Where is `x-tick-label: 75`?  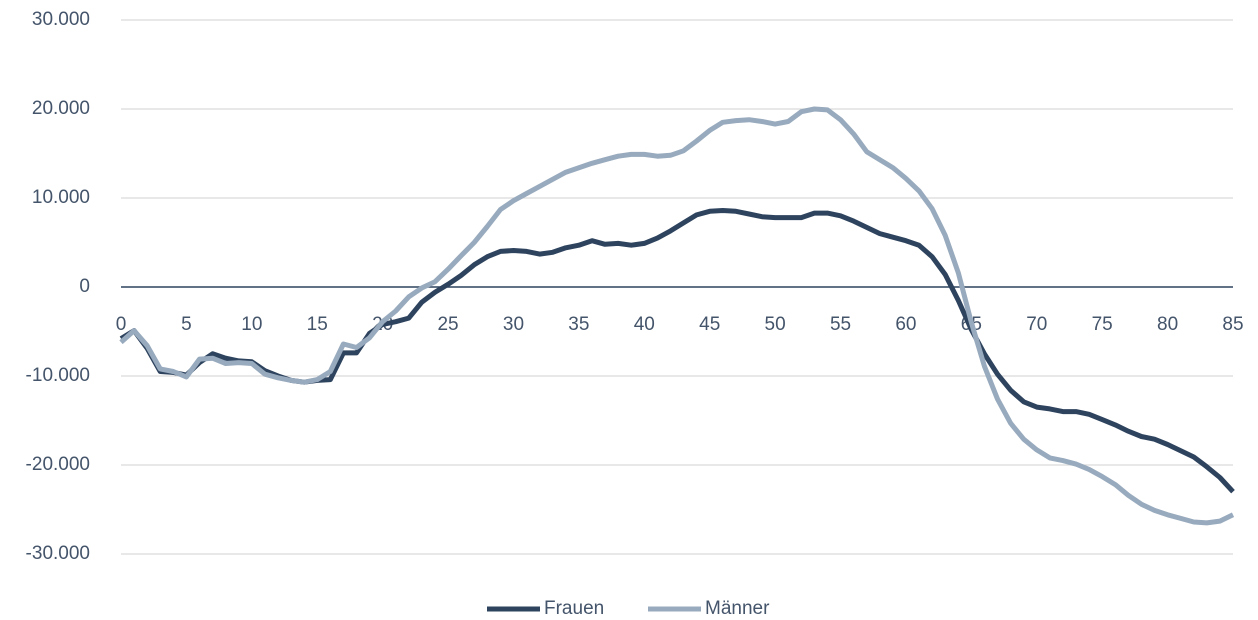
x-tick-label: 75 is located at coordinates (1102, 324).